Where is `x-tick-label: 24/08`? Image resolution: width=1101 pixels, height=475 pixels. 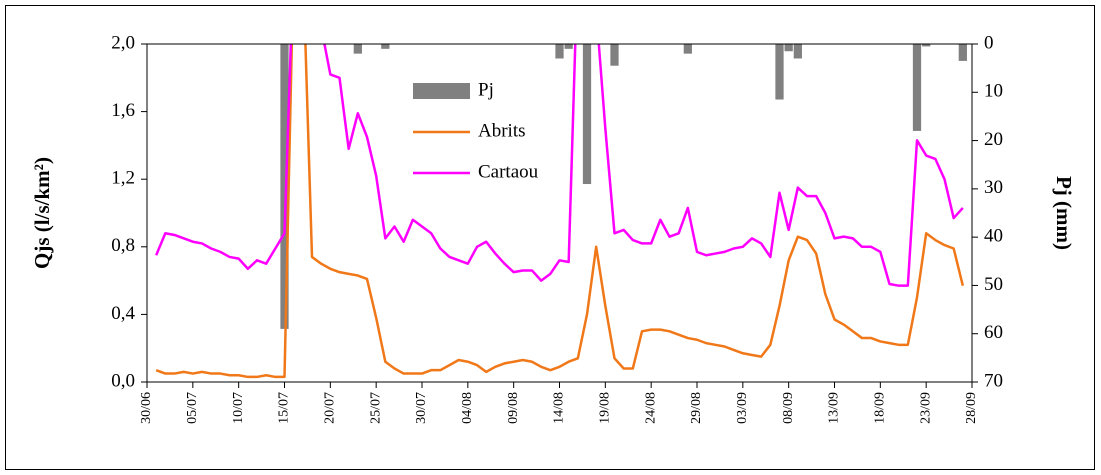 x-tick-label: 24/08 is located at coordinates (650, 408).